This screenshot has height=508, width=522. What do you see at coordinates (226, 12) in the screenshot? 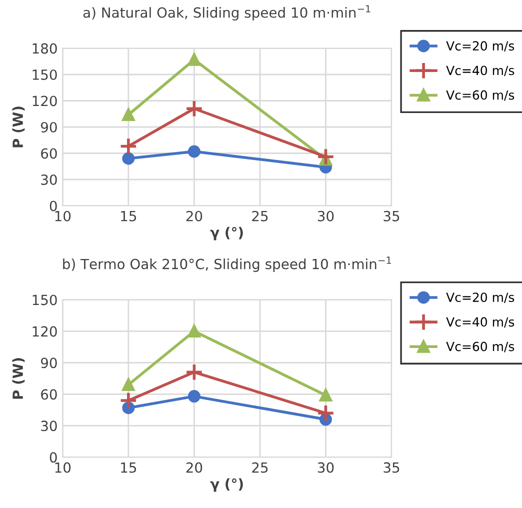
I see `chart-title: a) Natural Oak, Sliding speed 10 m·min$^{−1}$` at bounding box center [226, 12].